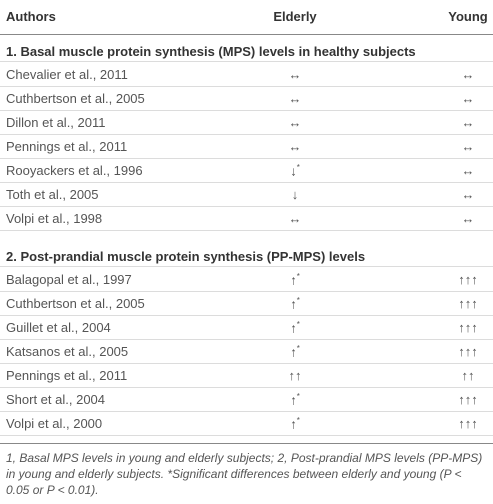 Image resolution: width=493 pixels, height=504 pixels. What do you see at coordinates (246, 423) in the screenshot?
I see `data-row: Volpi et al., 2000 ↑* ↑↑↑` at bounding box center [246, 423].